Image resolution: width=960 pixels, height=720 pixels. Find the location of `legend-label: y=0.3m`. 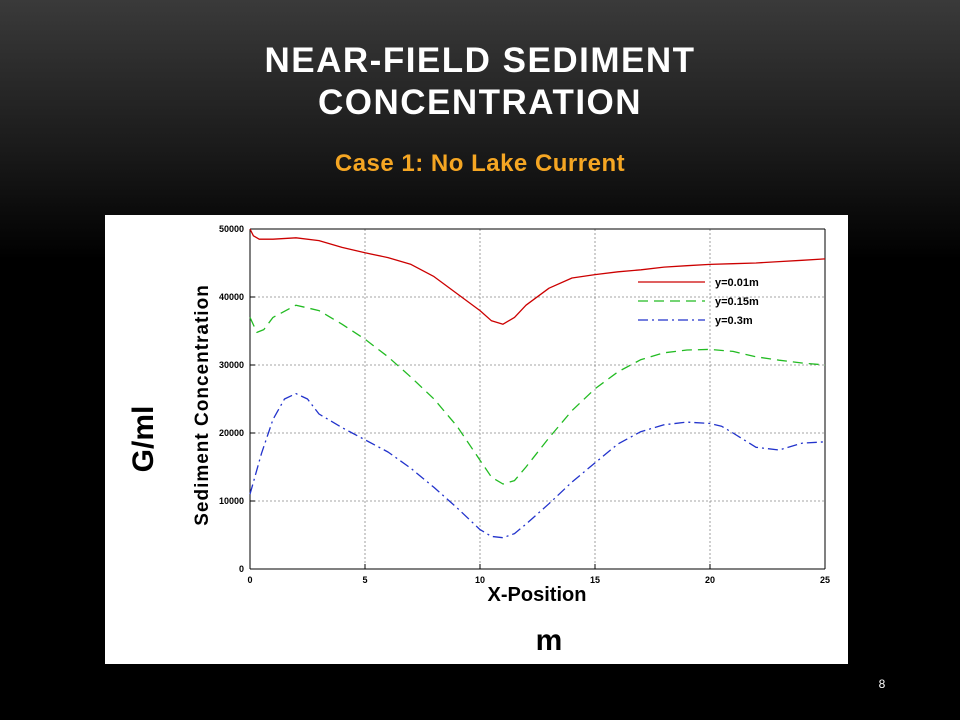

legend-label: y=0.3m is located at coordinates (734, 321).